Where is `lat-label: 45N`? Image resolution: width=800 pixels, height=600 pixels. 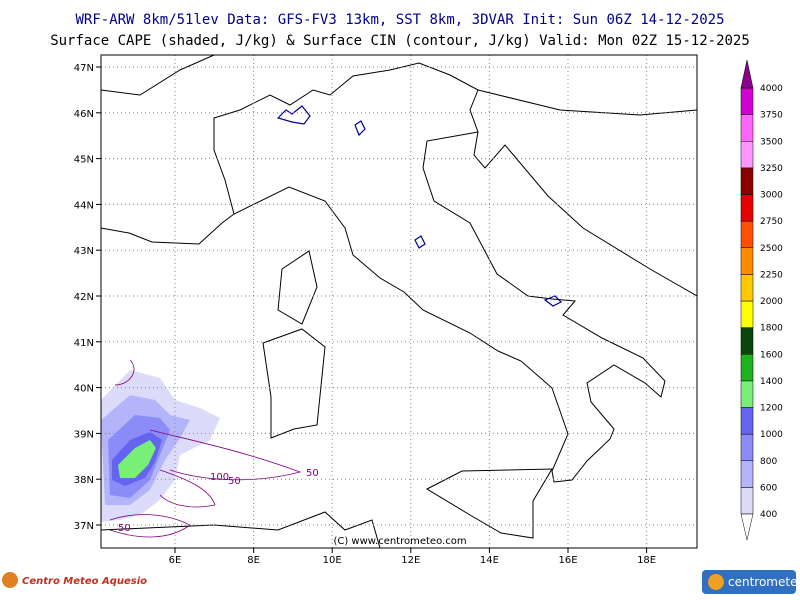 lat-label: 45N is located at coordinates (84, 160).